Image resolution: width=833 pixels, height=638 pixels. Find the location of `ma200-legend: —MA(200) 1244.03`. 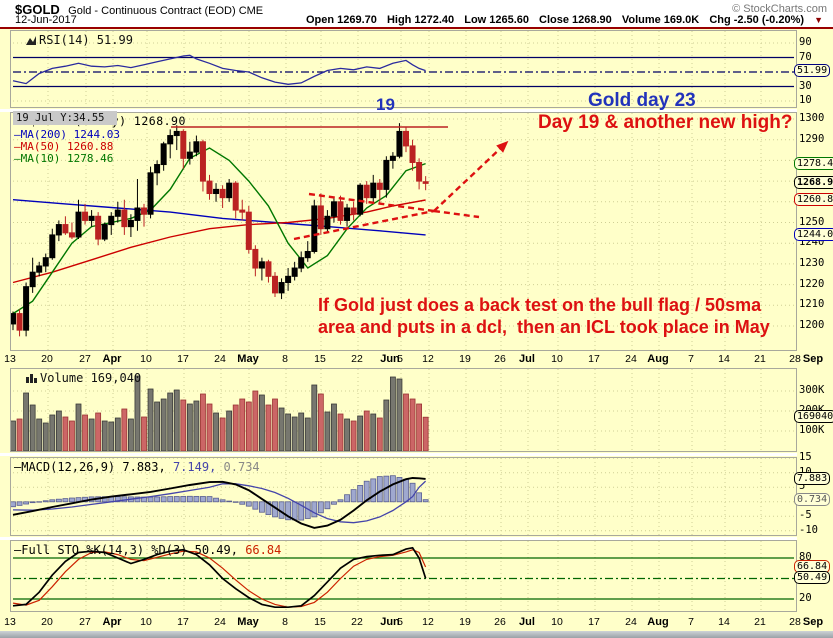

ma200-legend: —MA(200) 1244.03 is located at coordinates (67, 134).